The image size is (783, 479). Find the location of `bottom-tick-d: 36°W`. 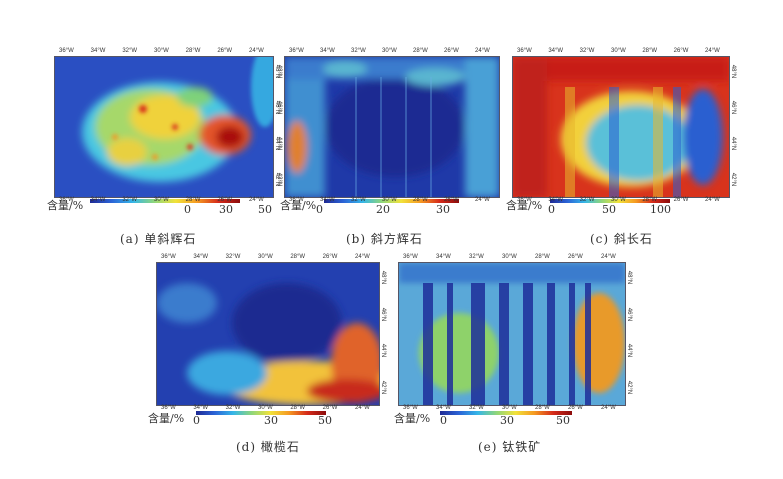

bottom-tick-d: 36°W is located at coordinates (168, 408).